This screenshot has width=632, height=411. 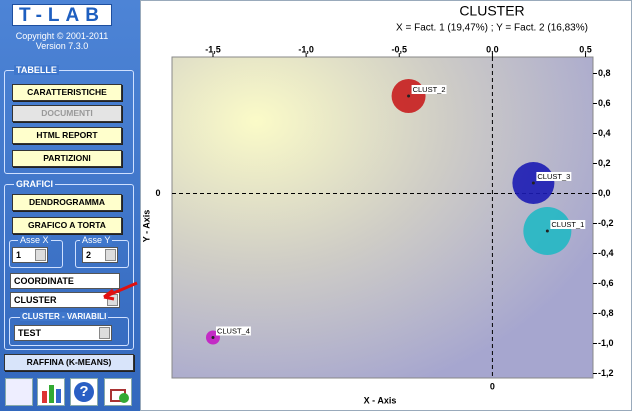 What do you see at coordinates (96, 240) in the screenshot?
I see `group-title: Asse Y` at bounding box center [96, 240].